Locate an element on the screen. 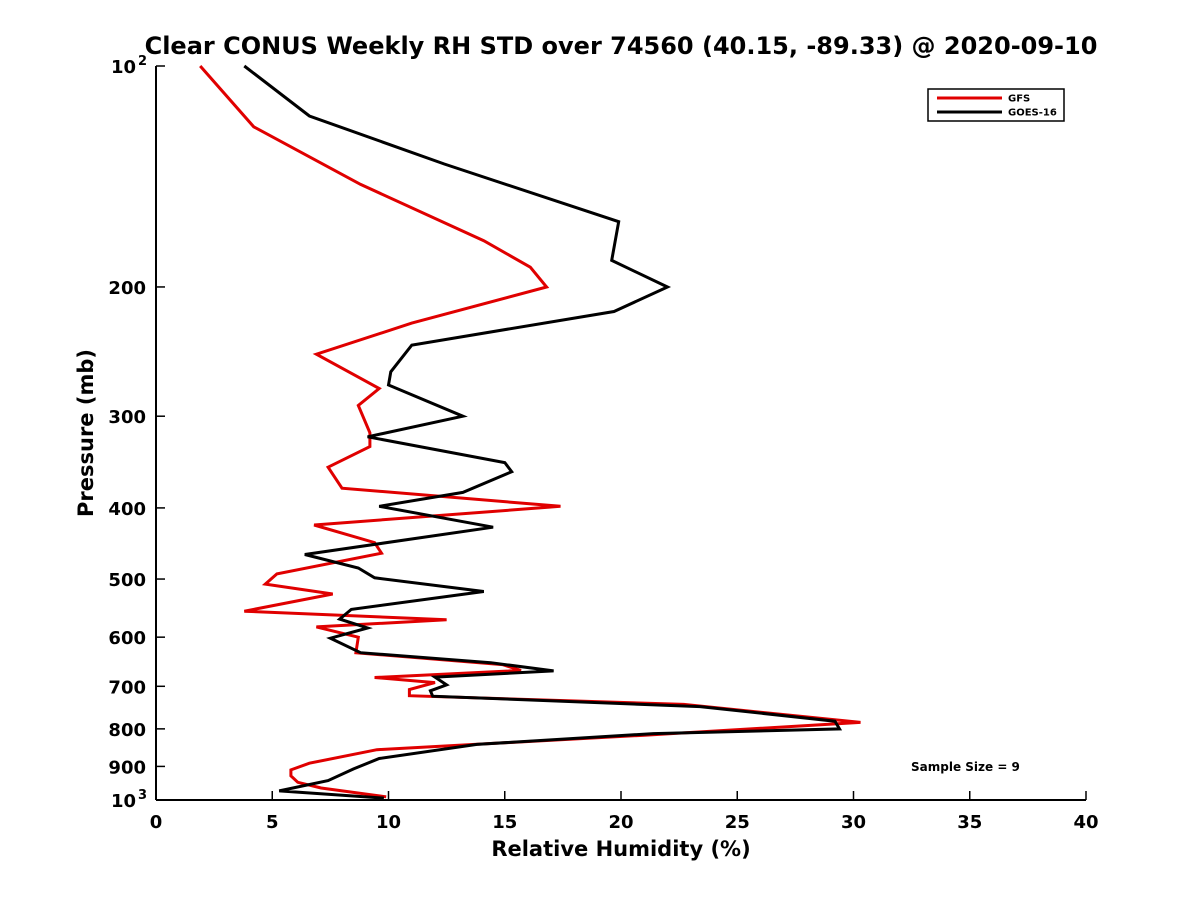 The height and width of the screenshot is (900, 1200). sample-size-annotation: Sample Size = 9 is located at coordinates (965, 767).